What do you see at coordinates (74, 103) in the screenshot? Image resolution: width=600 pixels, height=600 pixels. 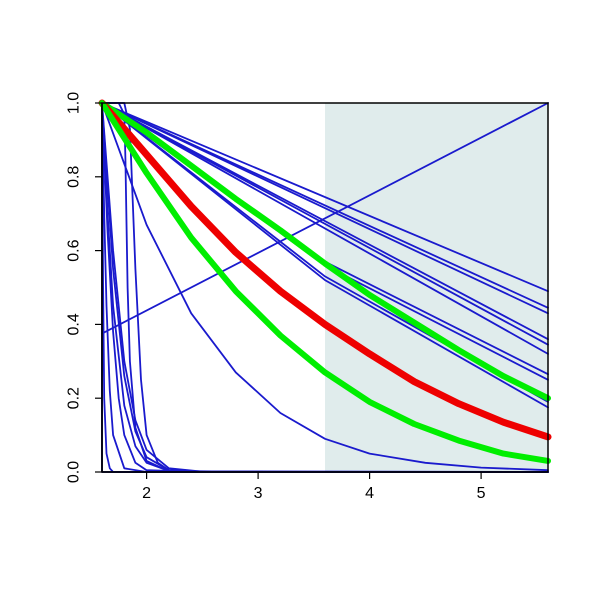 I see `y-tick-label: 1.0` at bounding box center [74, 103].